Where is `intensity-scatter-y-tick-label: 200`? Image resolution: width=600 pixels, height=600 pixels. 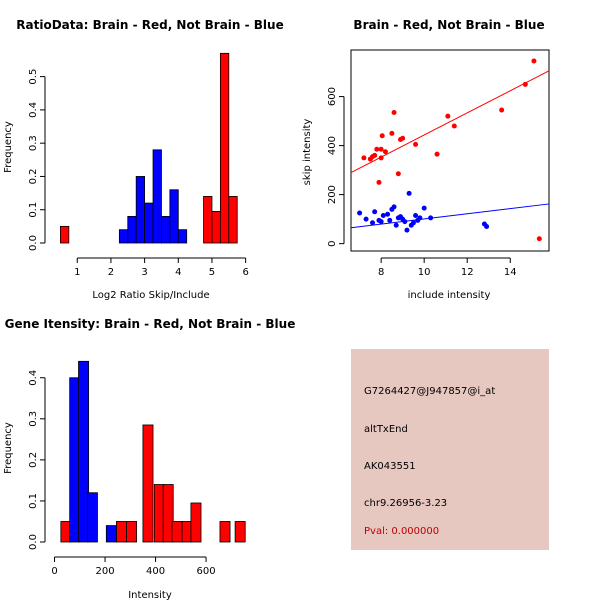
intensity-scatter-y-tick-label: 200 is located at coordinates (332, 194).